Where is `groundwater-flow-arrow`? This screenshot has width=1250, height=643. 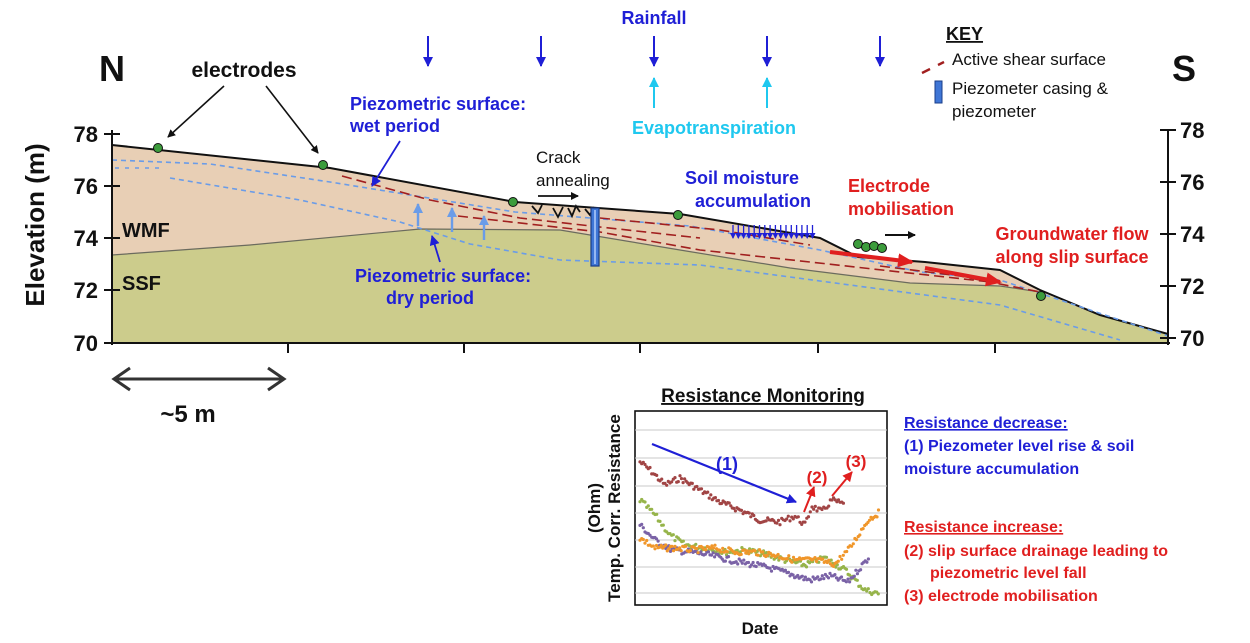 groundwater-flow-arrow is located at coordinates (963, 276).